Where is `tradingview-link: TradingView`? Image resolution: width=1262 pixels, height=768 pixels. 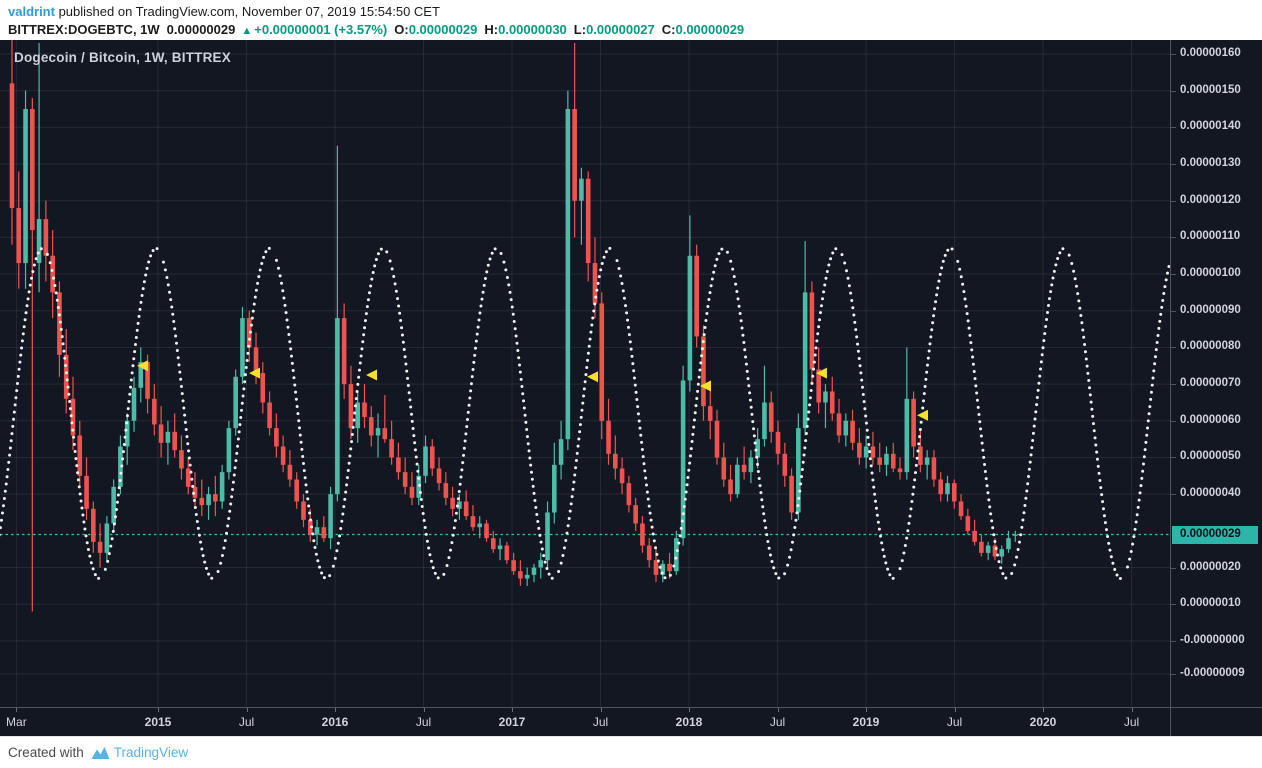 tradingview-link: TradingView is located at coordinates (151, 752).